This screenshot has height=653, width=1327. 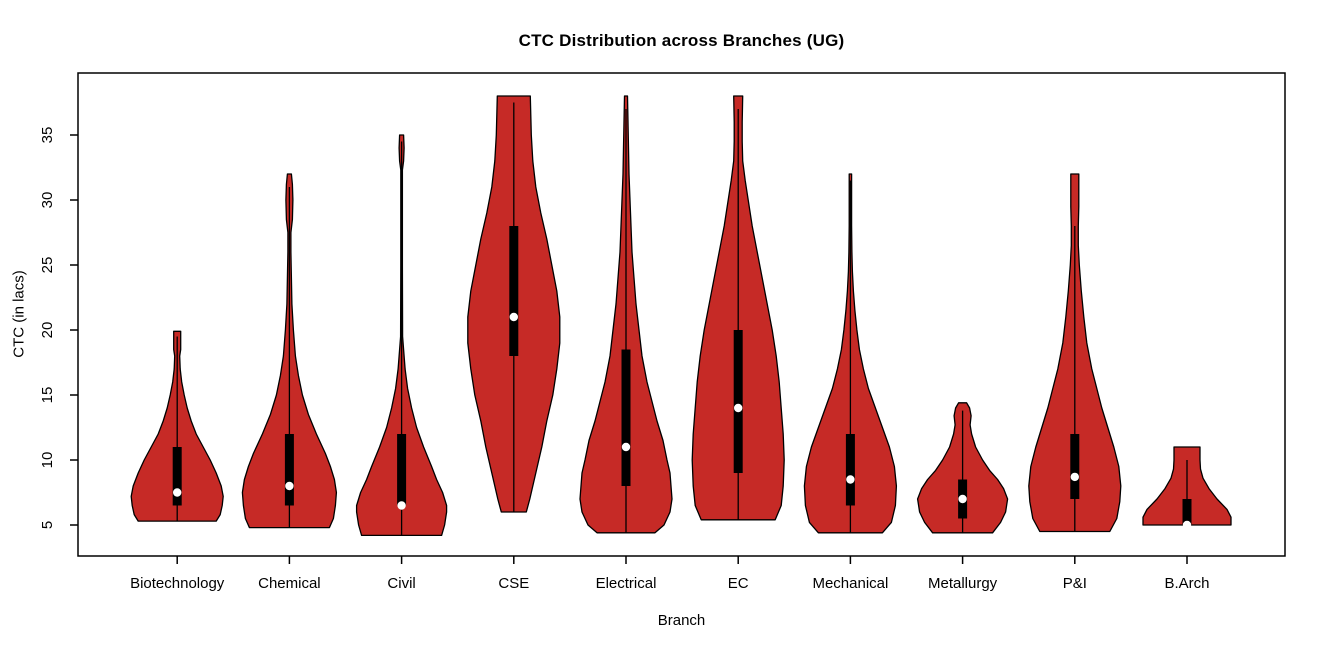 I want to click on x-axis-title: Branch, so click(x=681, y=620).